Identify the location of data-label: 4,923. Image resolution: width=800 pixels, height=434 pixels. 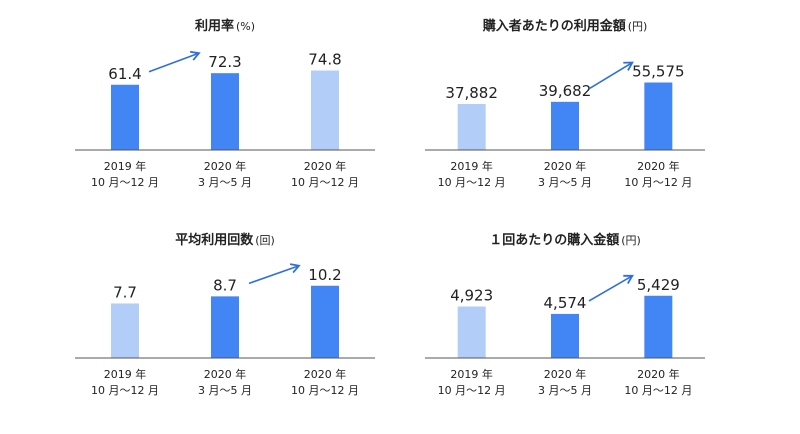
(471, 296).